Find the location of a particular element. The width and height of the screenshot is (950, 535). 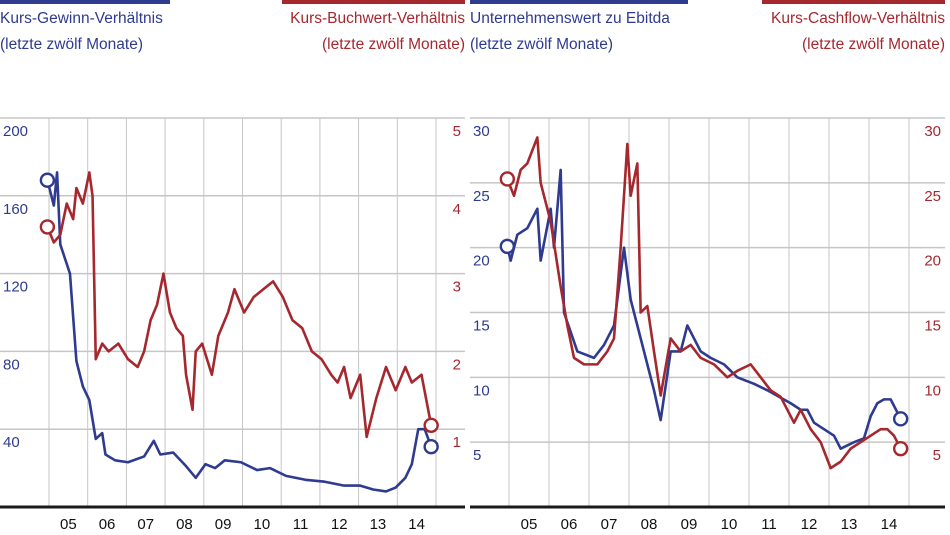

right-axis-tick-label: 30 is located at coordinates (932, 131).